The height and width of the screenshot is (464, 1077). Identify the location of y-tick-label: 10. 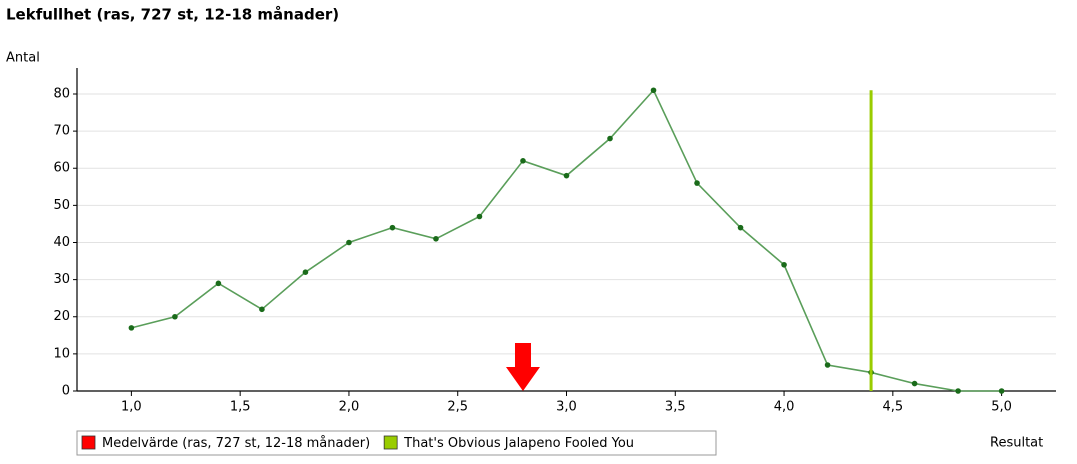
(61, 353).